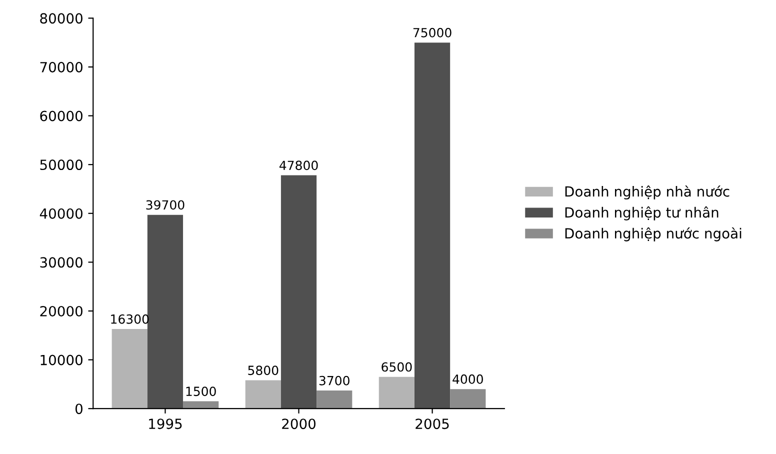 The width and height of the screenshot is (776, 454). Describe the element at coordinates (432, 424) in the screenshot. I see `x-tick-label: 2005` at that location.